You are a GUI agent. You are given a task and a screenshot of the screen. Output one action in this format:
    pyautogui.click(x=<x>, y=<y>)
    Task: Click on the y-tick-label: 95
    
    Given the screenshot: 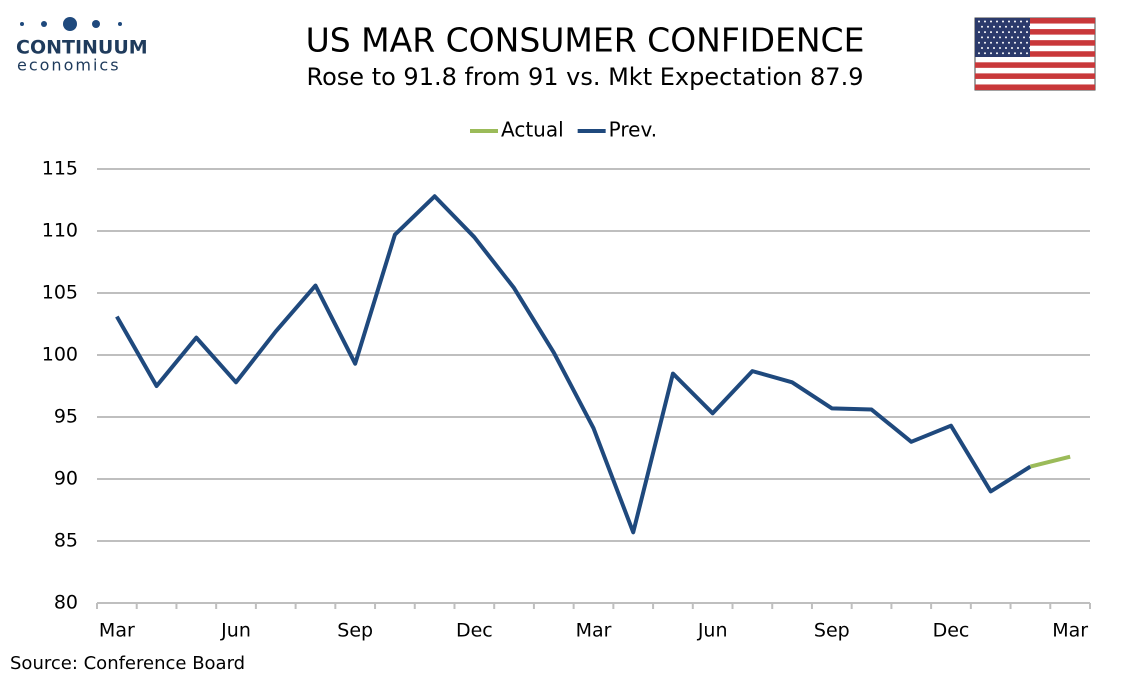 What is the action you would take?
    pyautogui.click(x=66, y=417)
    